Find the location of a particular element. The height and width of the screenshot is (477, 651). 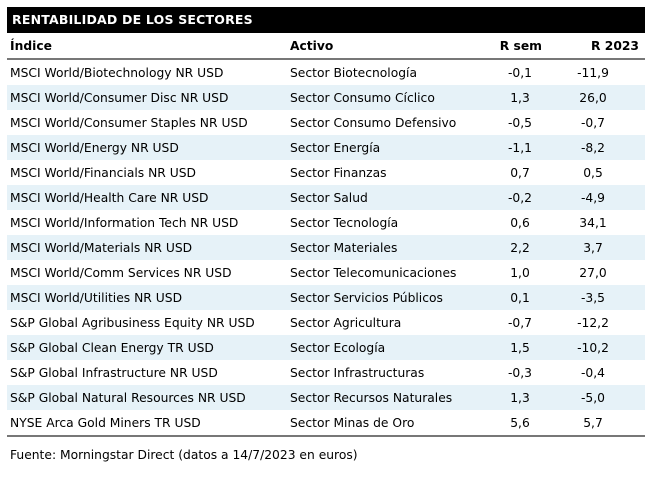

activo-cell: Sector Consumo Cíclico is located at coordinates (362, 97).